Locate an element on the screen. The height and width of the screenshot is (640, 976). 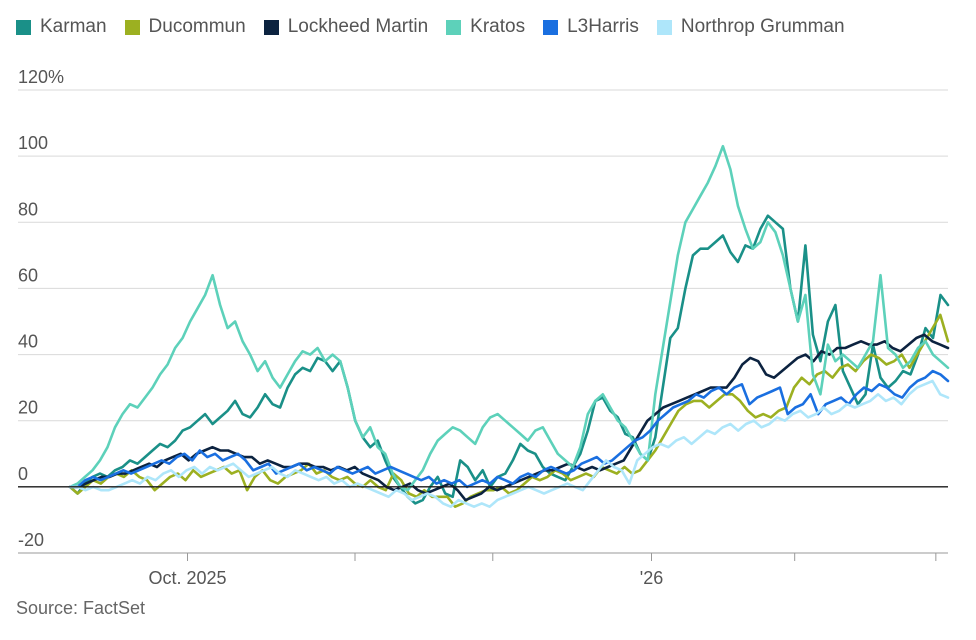
y-tick-label: -20 is located at coordinates (31, 540).